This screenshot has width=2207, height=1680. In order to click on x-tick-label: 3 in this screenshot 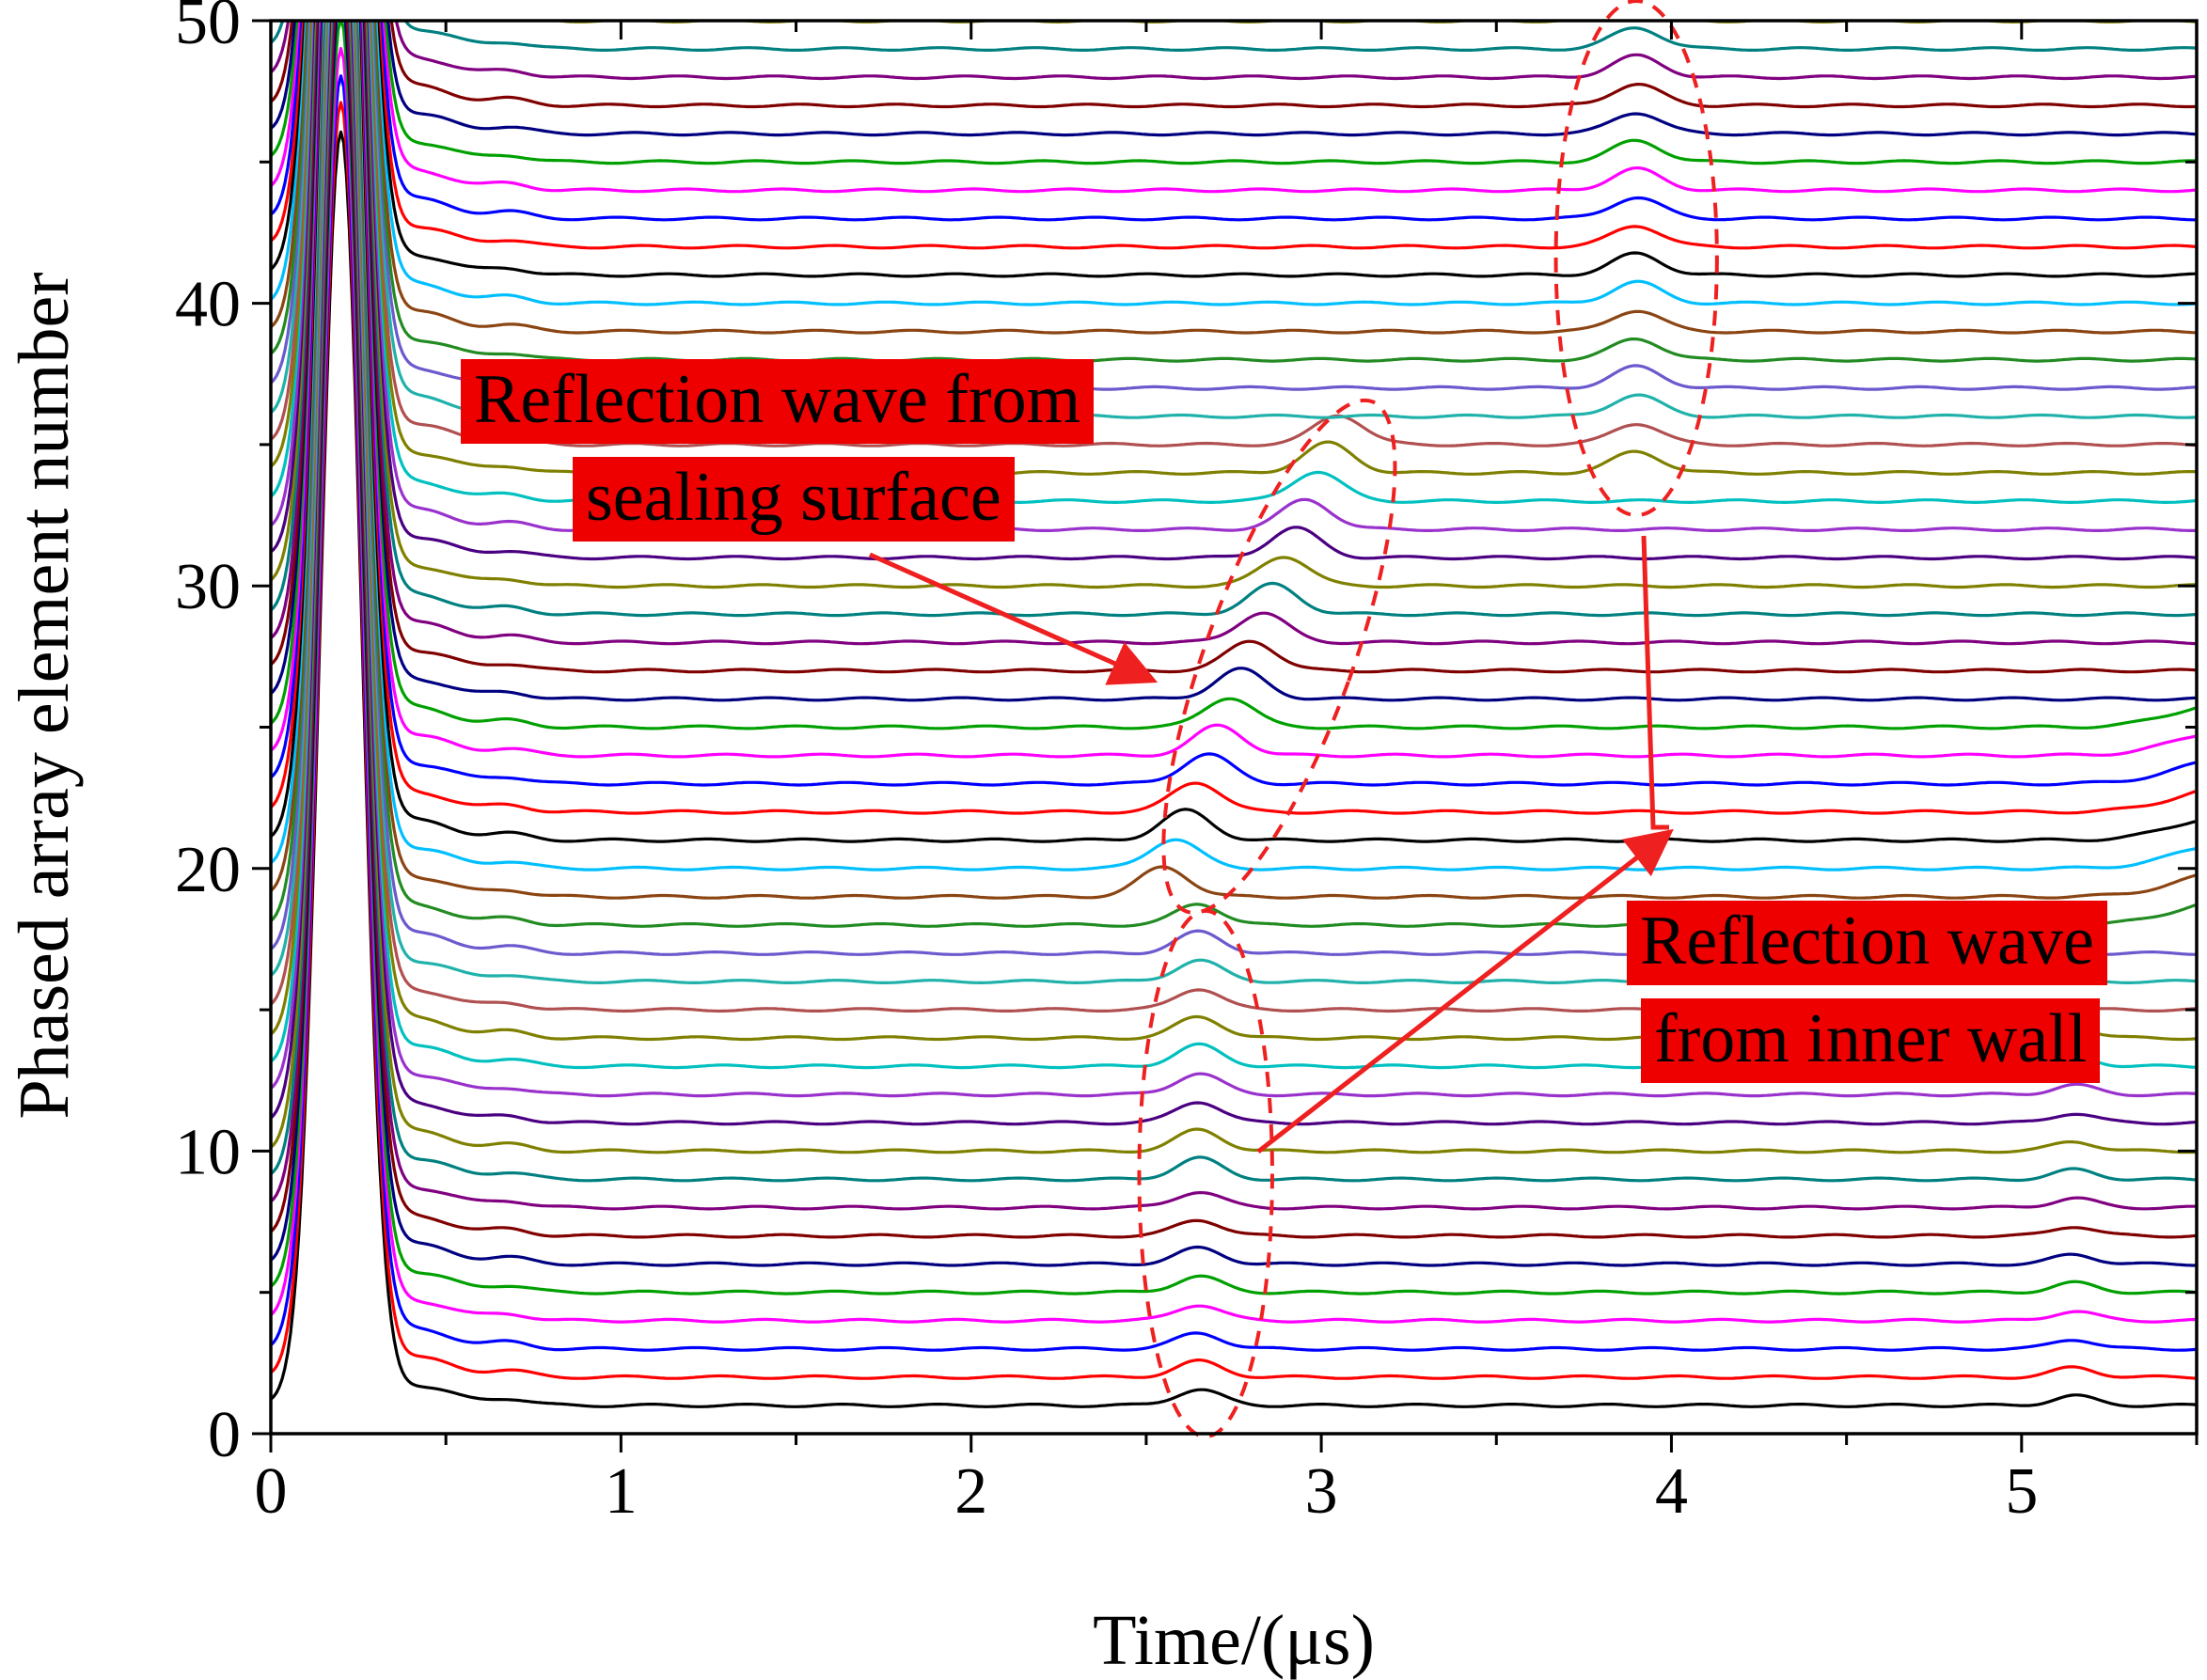, I will do `click(1322, 1492)`.